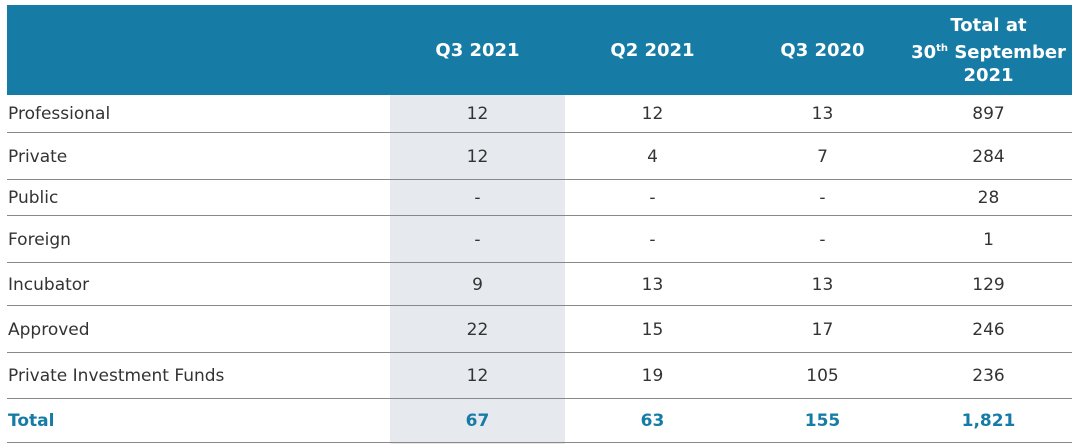 This screenshot has height=447, width=1080. What do you see at coordinates (59, 114) in the screenshot?
I see `row-label: Professional` at bounding box center [59, 114].